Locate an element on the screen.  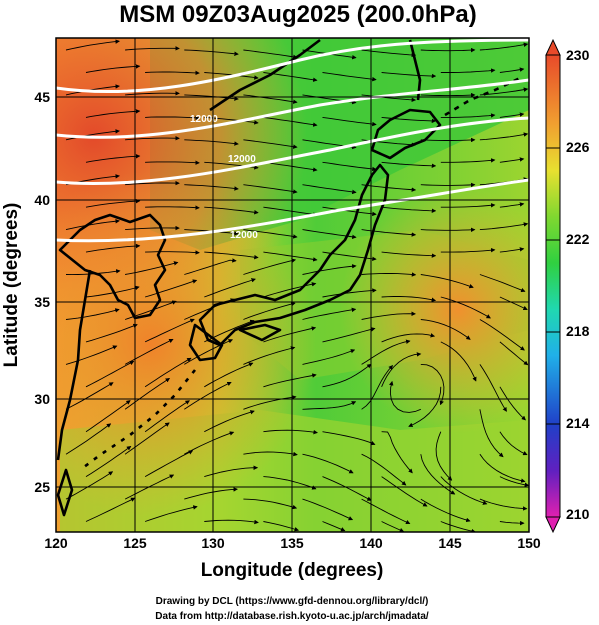
colorbar-tick-222: 222 is located at coordinates (578, 239).